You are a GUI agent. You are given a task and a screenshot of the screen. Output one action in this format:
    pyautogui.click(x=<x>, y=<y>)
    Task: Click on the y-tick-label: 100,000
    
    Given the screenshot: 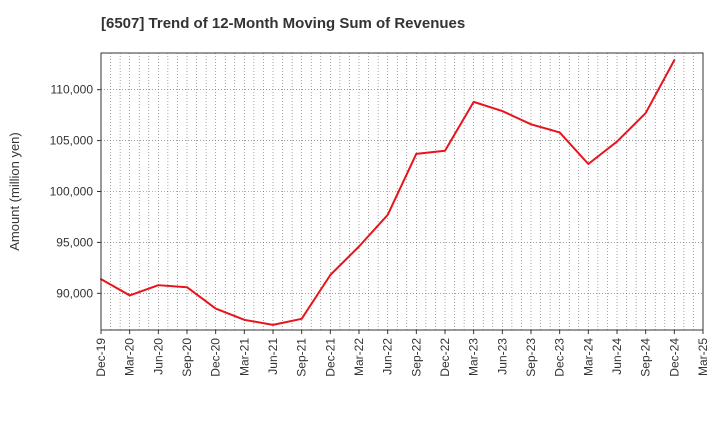 What is the action you would take?
    pyautogui.click(x=72, y=192)
    